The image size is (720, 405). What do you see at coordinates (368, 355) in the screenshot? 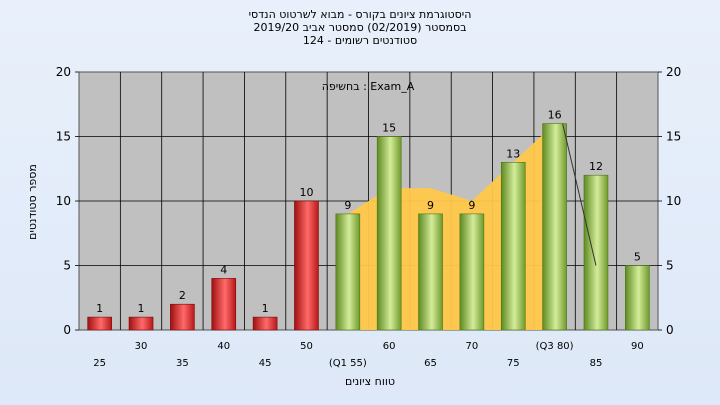
I see `x-axis-ticks: 25 30 35 40 45 50 (Q1 55) 60 65 70 75 (Q3 80) 85 90` at bounding box center [368, 355].